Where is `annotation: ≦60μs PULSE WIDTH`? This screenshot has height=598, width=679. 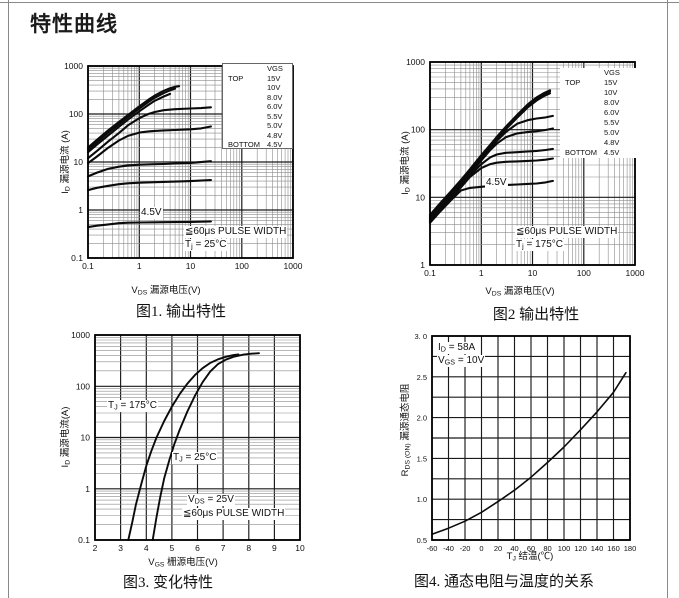 annotation: ≦60μs PULSE WIDTH is located at coordinates (567, 232).